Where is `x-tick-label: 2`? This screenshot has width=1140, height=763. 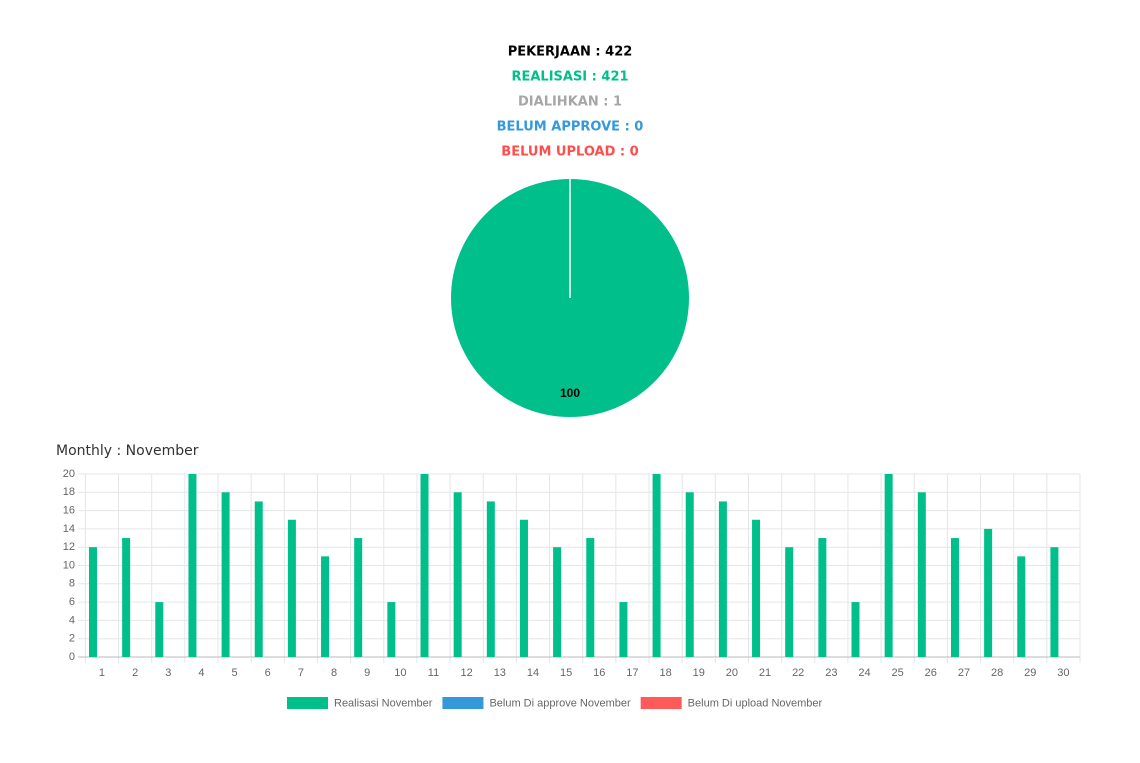
x-tick-label: 2 is located at coordinates (135, 673).